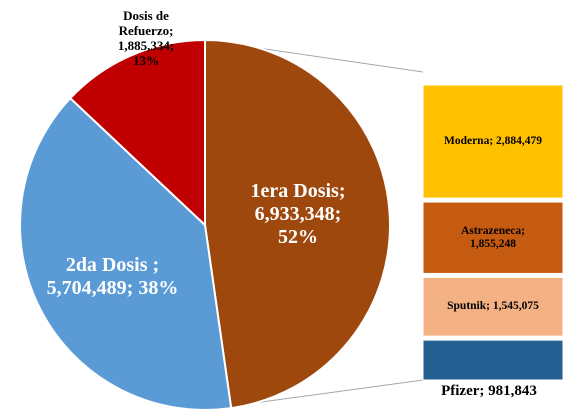  What do you see at coordinates (112, 276) in the screenshot?
I see `slice-label: 2da Dosis ; 5,704,489; 38%` at bounding box center [112, 276].